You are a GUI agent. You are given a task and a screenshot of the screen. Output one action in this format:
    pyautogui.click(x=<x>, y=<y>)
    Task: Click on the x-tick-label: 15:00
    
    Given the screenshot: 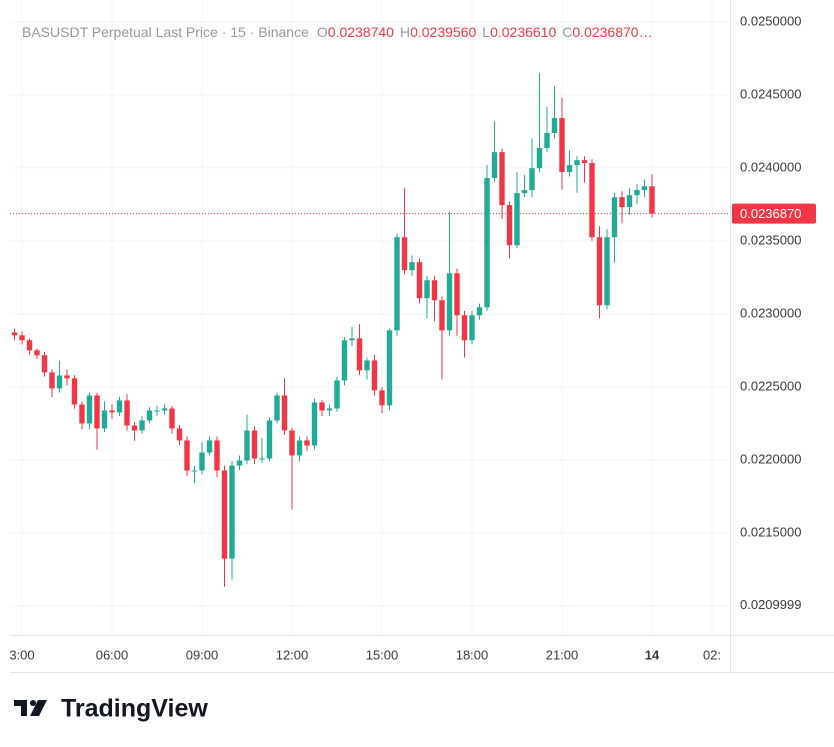 What is the action you would take?
    pyautogui.click(x=382, y=654)
    